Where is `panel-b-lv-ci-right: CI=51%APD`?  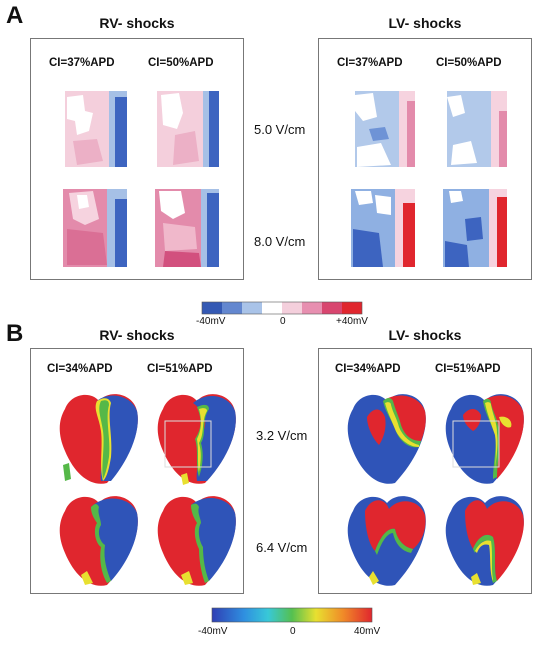
panel-b-lv-ci-right: CI=51%APD is located at coordinates (468, 369).